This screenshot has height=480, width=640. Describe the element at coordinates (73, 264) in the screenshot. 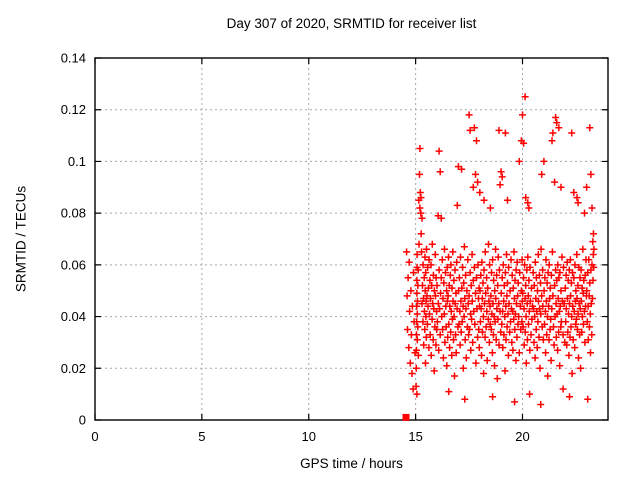

I see `y-tick-label: 0.06` at that location.